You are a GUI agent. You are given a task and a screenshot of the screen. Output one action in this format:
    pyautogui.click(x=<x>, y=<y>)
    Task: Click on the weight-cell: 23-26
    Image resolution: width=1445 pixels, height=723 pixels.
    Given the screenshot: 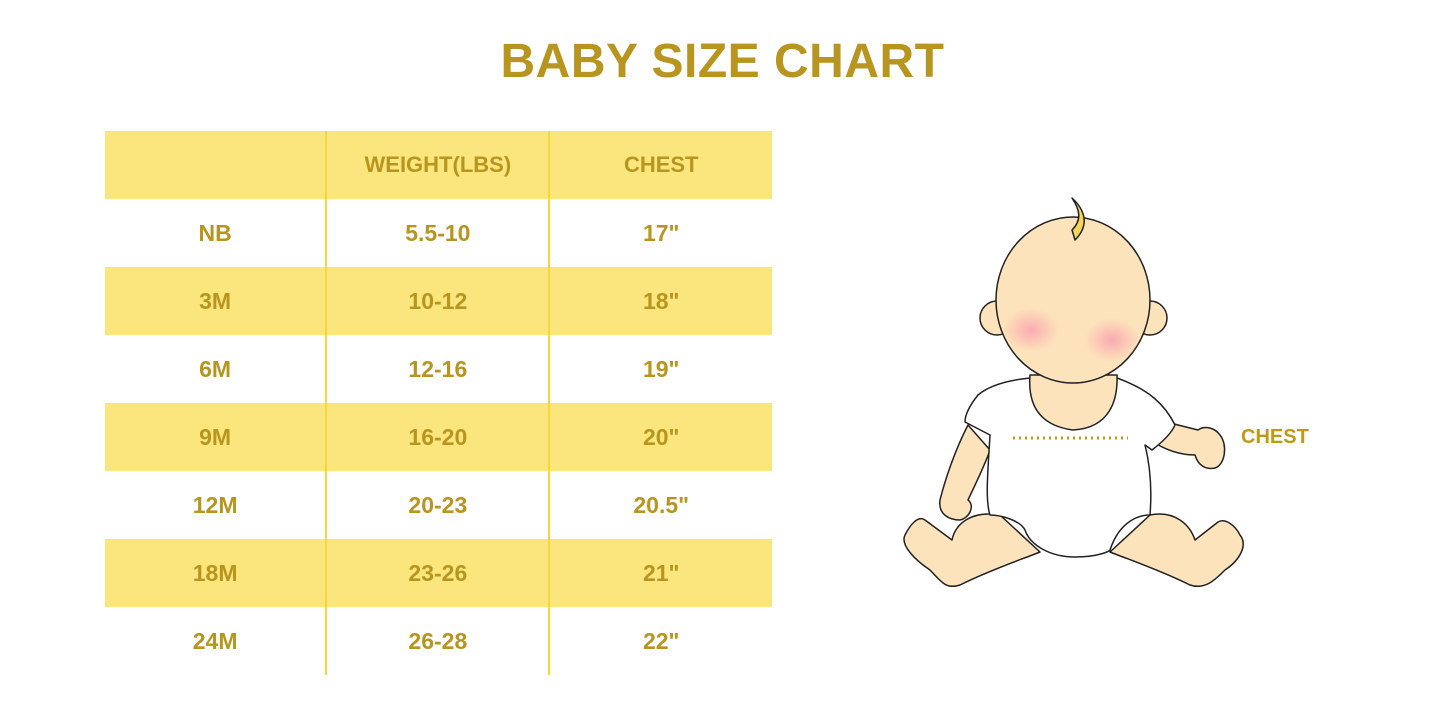 What is the action you would take?
    pyautogui.click(x=438, y=573)
    